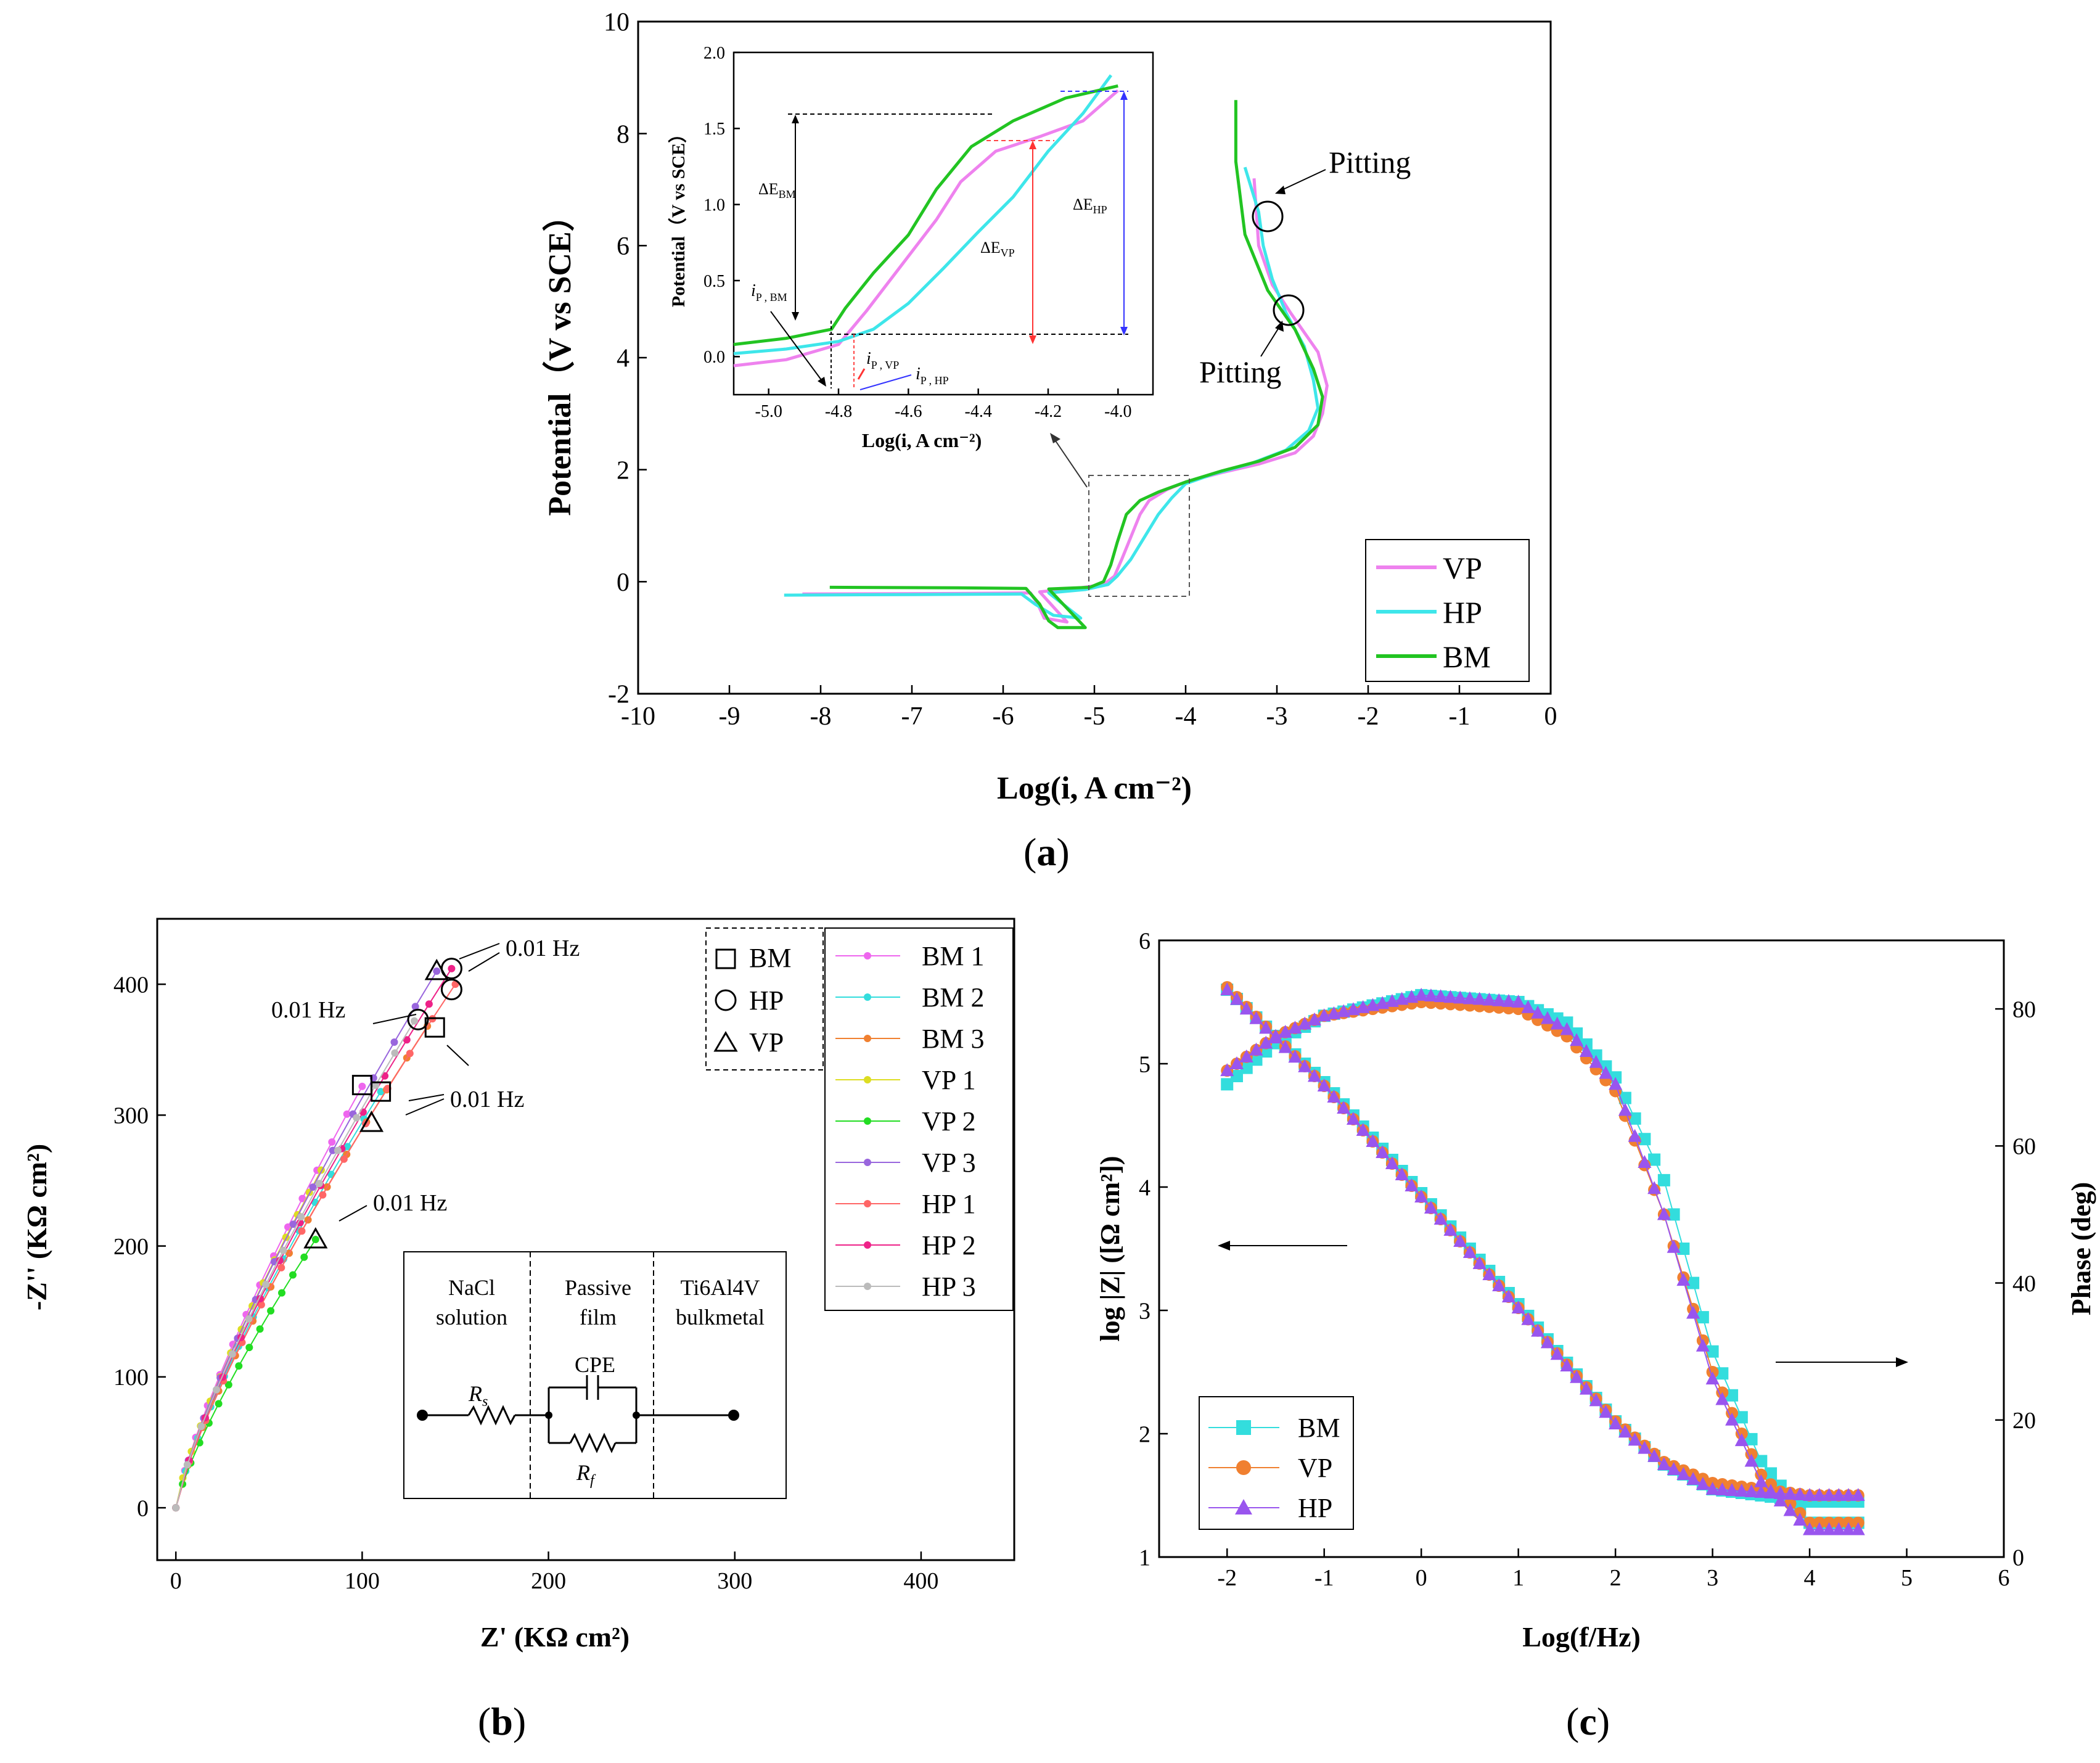  Describe the element at coordinates (714, 205) in the screenshot. I see `inset-y-tick-label: 1.0` at that location.